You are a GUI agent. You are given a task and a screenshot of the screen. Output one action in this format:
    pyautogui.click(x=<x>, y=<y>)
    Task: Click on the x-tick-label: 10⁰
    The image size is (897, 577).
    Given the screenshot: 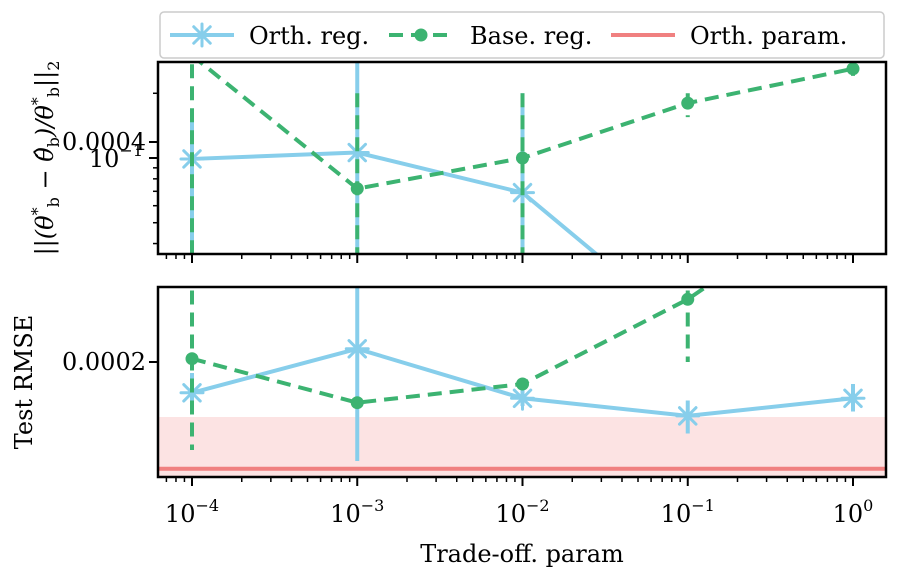 What is the action you would take?
    pyautogui.click(x=853, y=512)
    